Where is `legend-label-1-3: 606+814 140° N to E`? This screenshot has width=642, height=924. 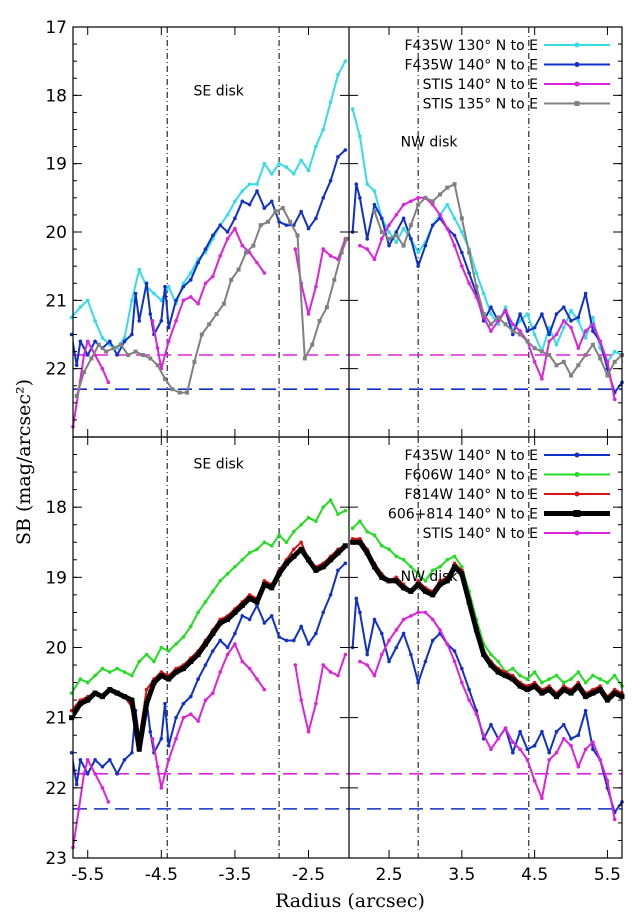
legend-label-1-3: 606+814 140° N to E is located at coordinates (463, 515).